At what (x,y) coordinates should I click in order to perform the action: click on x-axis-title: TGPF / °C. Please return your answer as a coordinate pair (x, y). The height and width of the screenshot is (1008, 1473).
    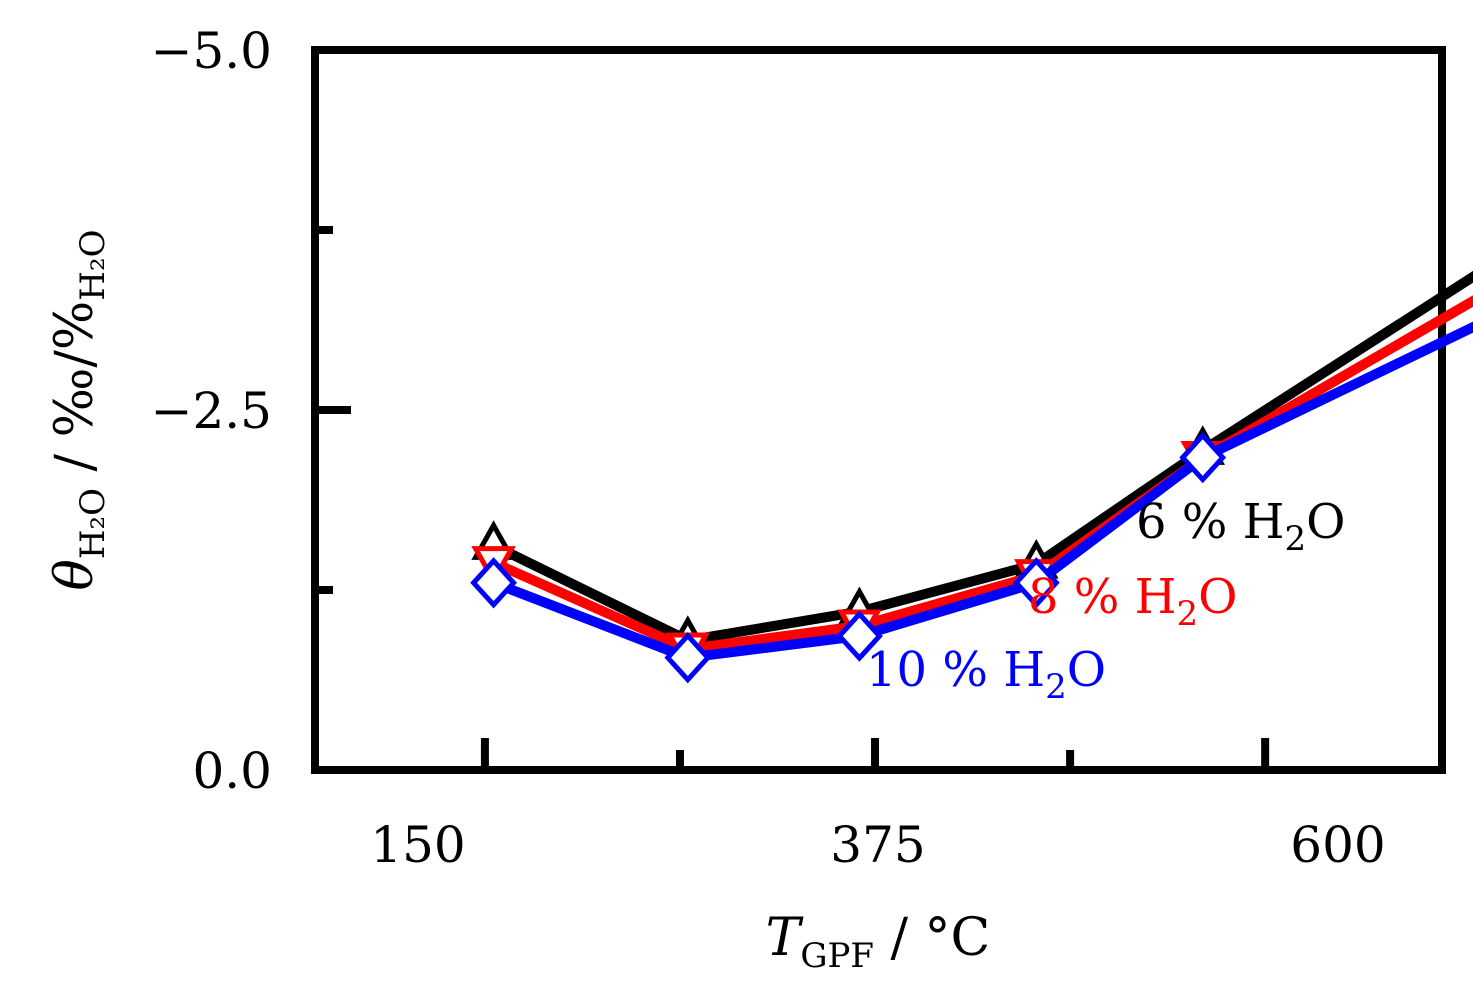
    Looking at the image, I should click on (878, 942).